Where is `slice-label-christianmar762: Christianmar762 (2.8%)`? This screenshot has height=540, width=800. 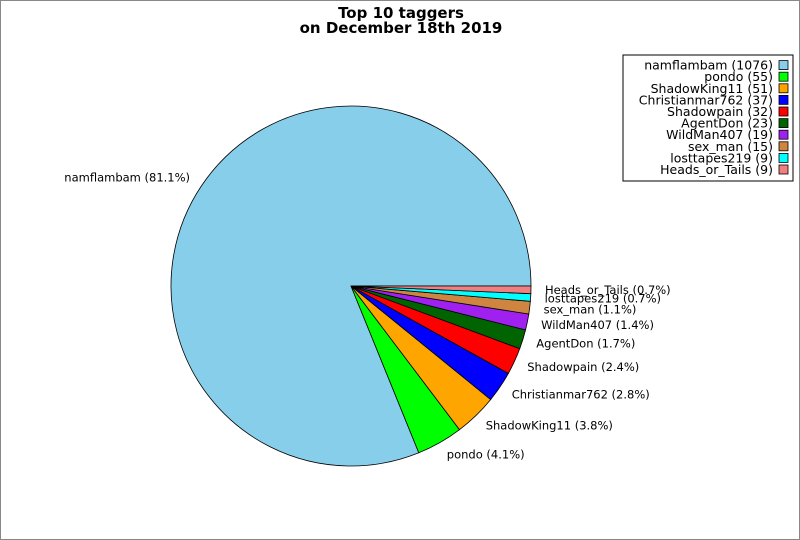
slice-label-christianmar762: Christianmar762 (2.8%) is located at coordinates (581, 395).